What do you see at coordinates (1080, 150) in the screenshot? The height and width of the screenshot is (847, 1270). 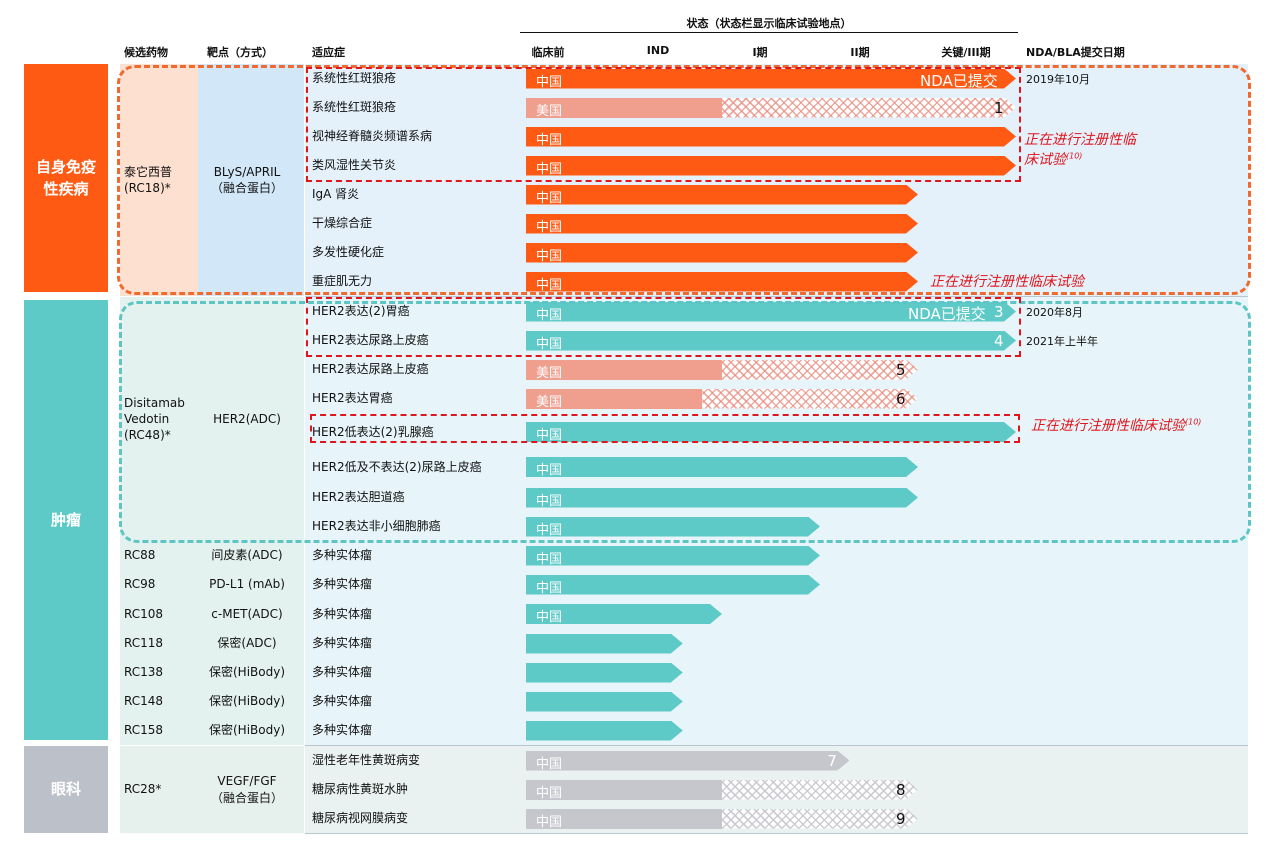 I see `note-registrational-split: 正在进行注册性临 床试验(10)` at bounding box center [1080, 150].